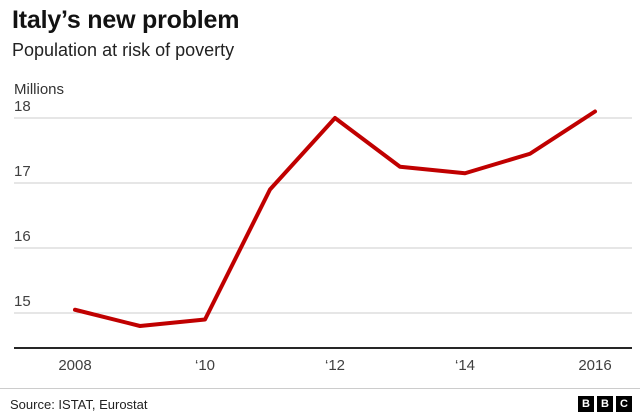  I want to click on xtick-label: 2016, so click(594, 365).